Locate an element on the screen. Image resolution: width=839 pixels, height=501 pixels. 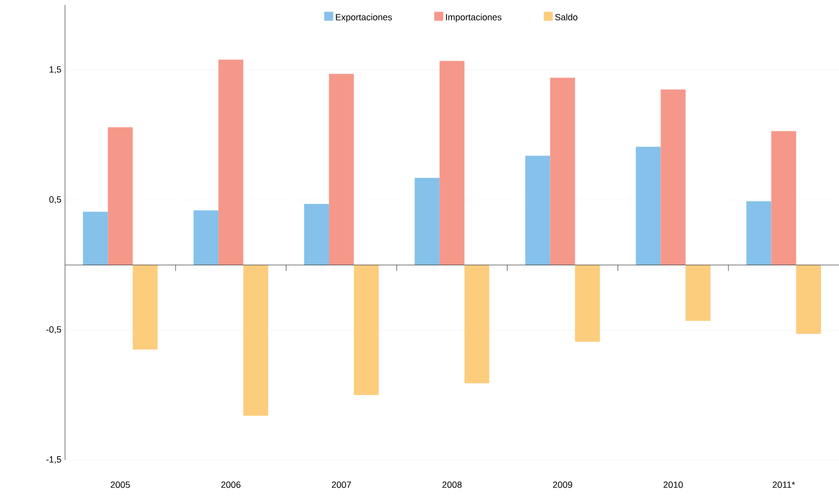
legend-label: Importaciones is located at coordinates (474, 18).